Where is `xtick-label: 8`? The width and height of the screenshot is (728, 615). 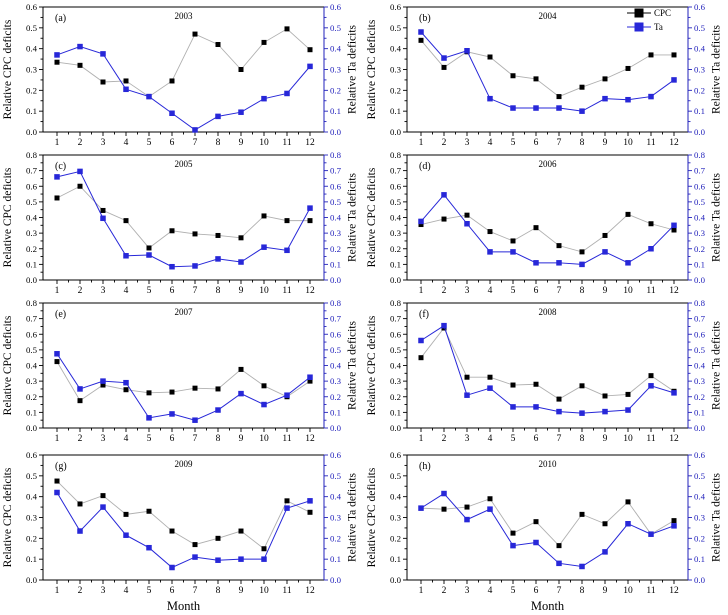 xtick-label: 8 is located at coordinates (582, 591).